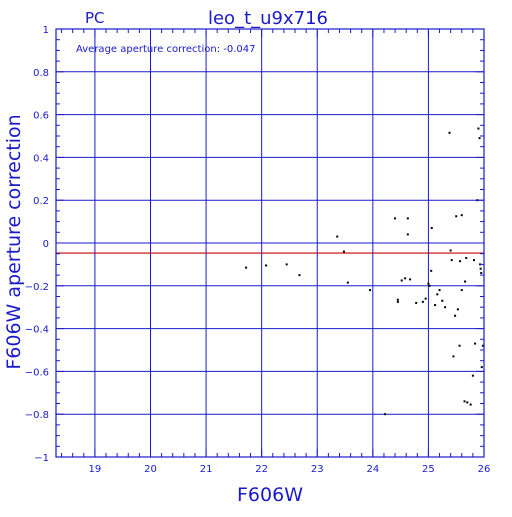 The image size is (512, 517). I want to click on average-correction-annotation: Average aperture correction: -0.047, so click(166, 49).